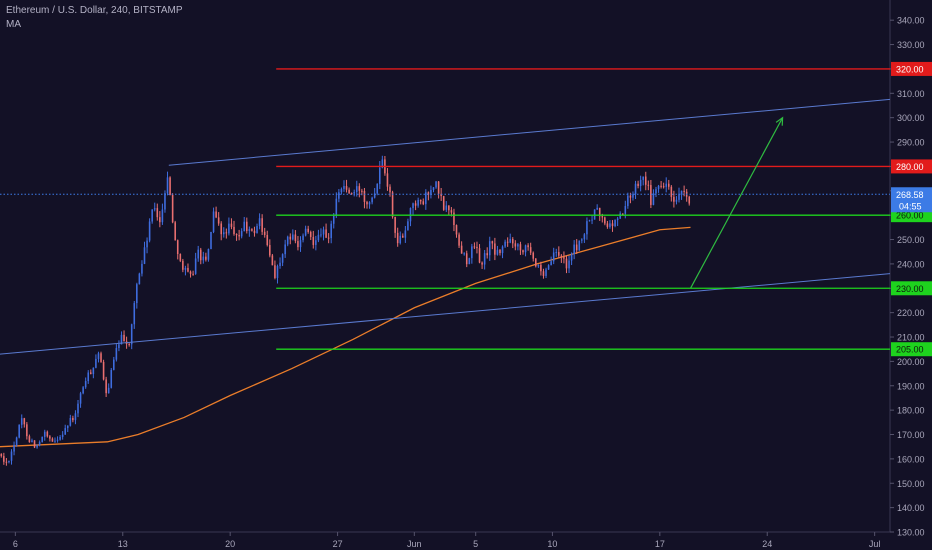  I want to click on projection-arrow-layer, so click(736, 202).